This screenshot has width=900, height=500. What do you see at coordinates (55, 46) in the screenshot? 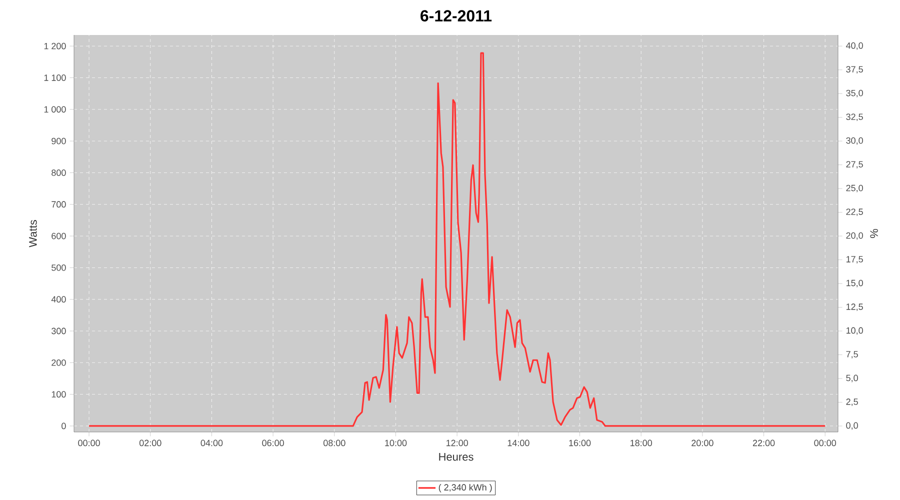
I see `y-tick-label: 1 200` at bounding box center [55, 46].